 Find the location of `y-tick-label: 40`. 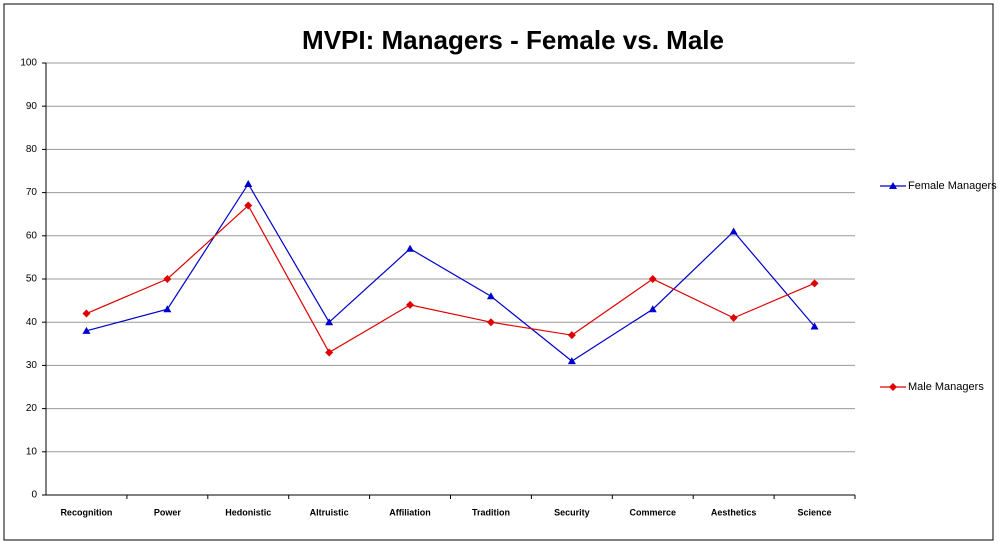

y-tick-label: 40 is located at coordinates (32, 322).